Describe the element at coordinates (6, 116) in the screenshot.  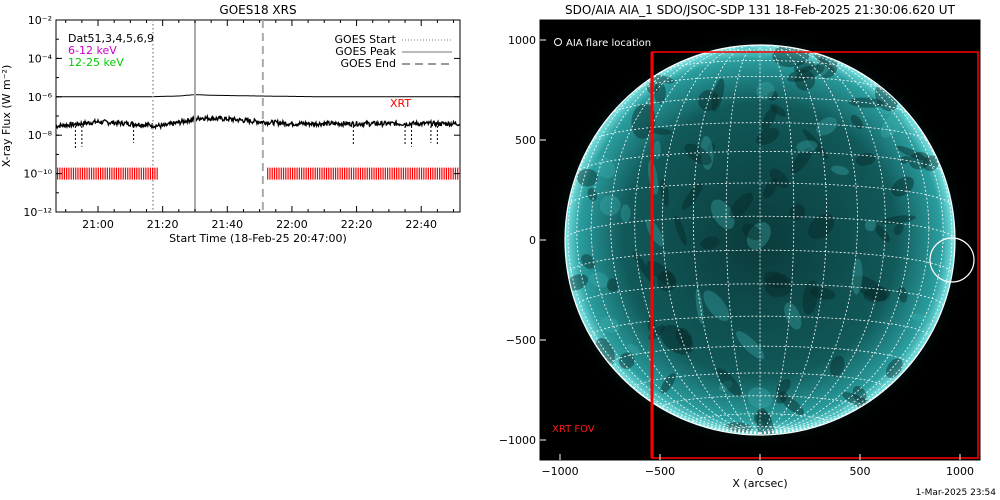
I see `goes-y-axis-label: X-ray Flux (W m⁻²)` at that location.